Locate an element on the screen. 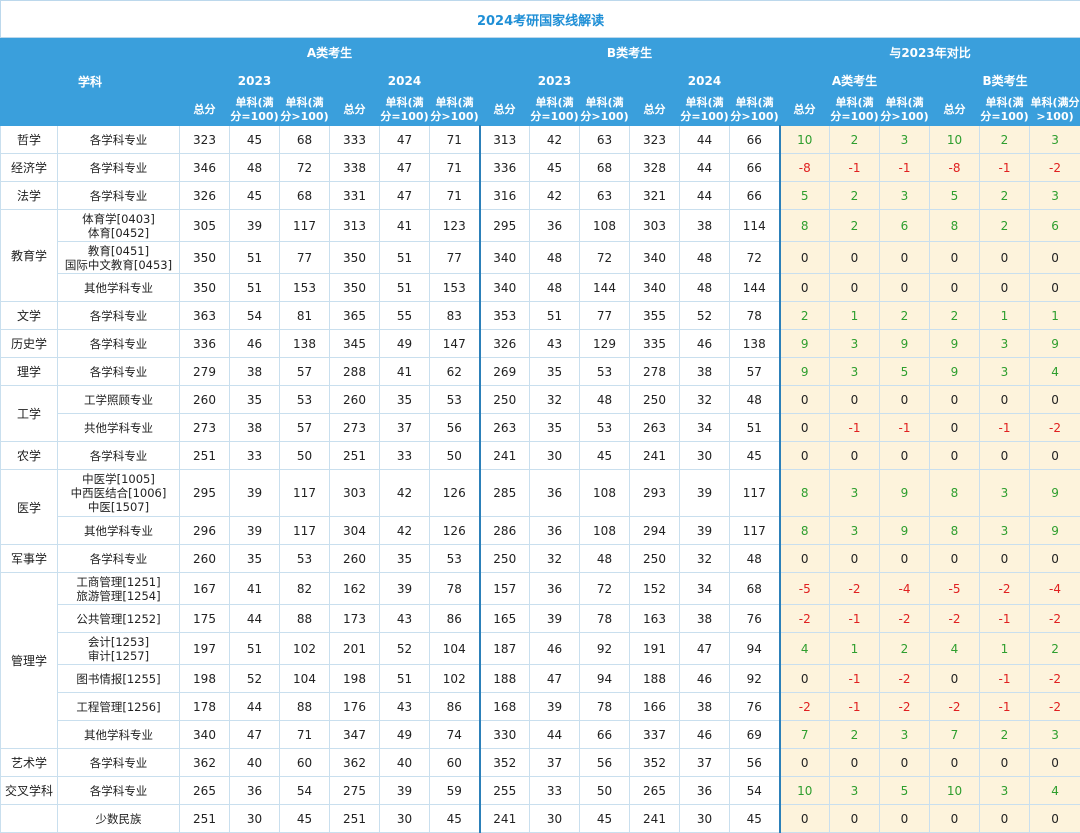  score-cell: 88 is located at coordinates (305, 707).